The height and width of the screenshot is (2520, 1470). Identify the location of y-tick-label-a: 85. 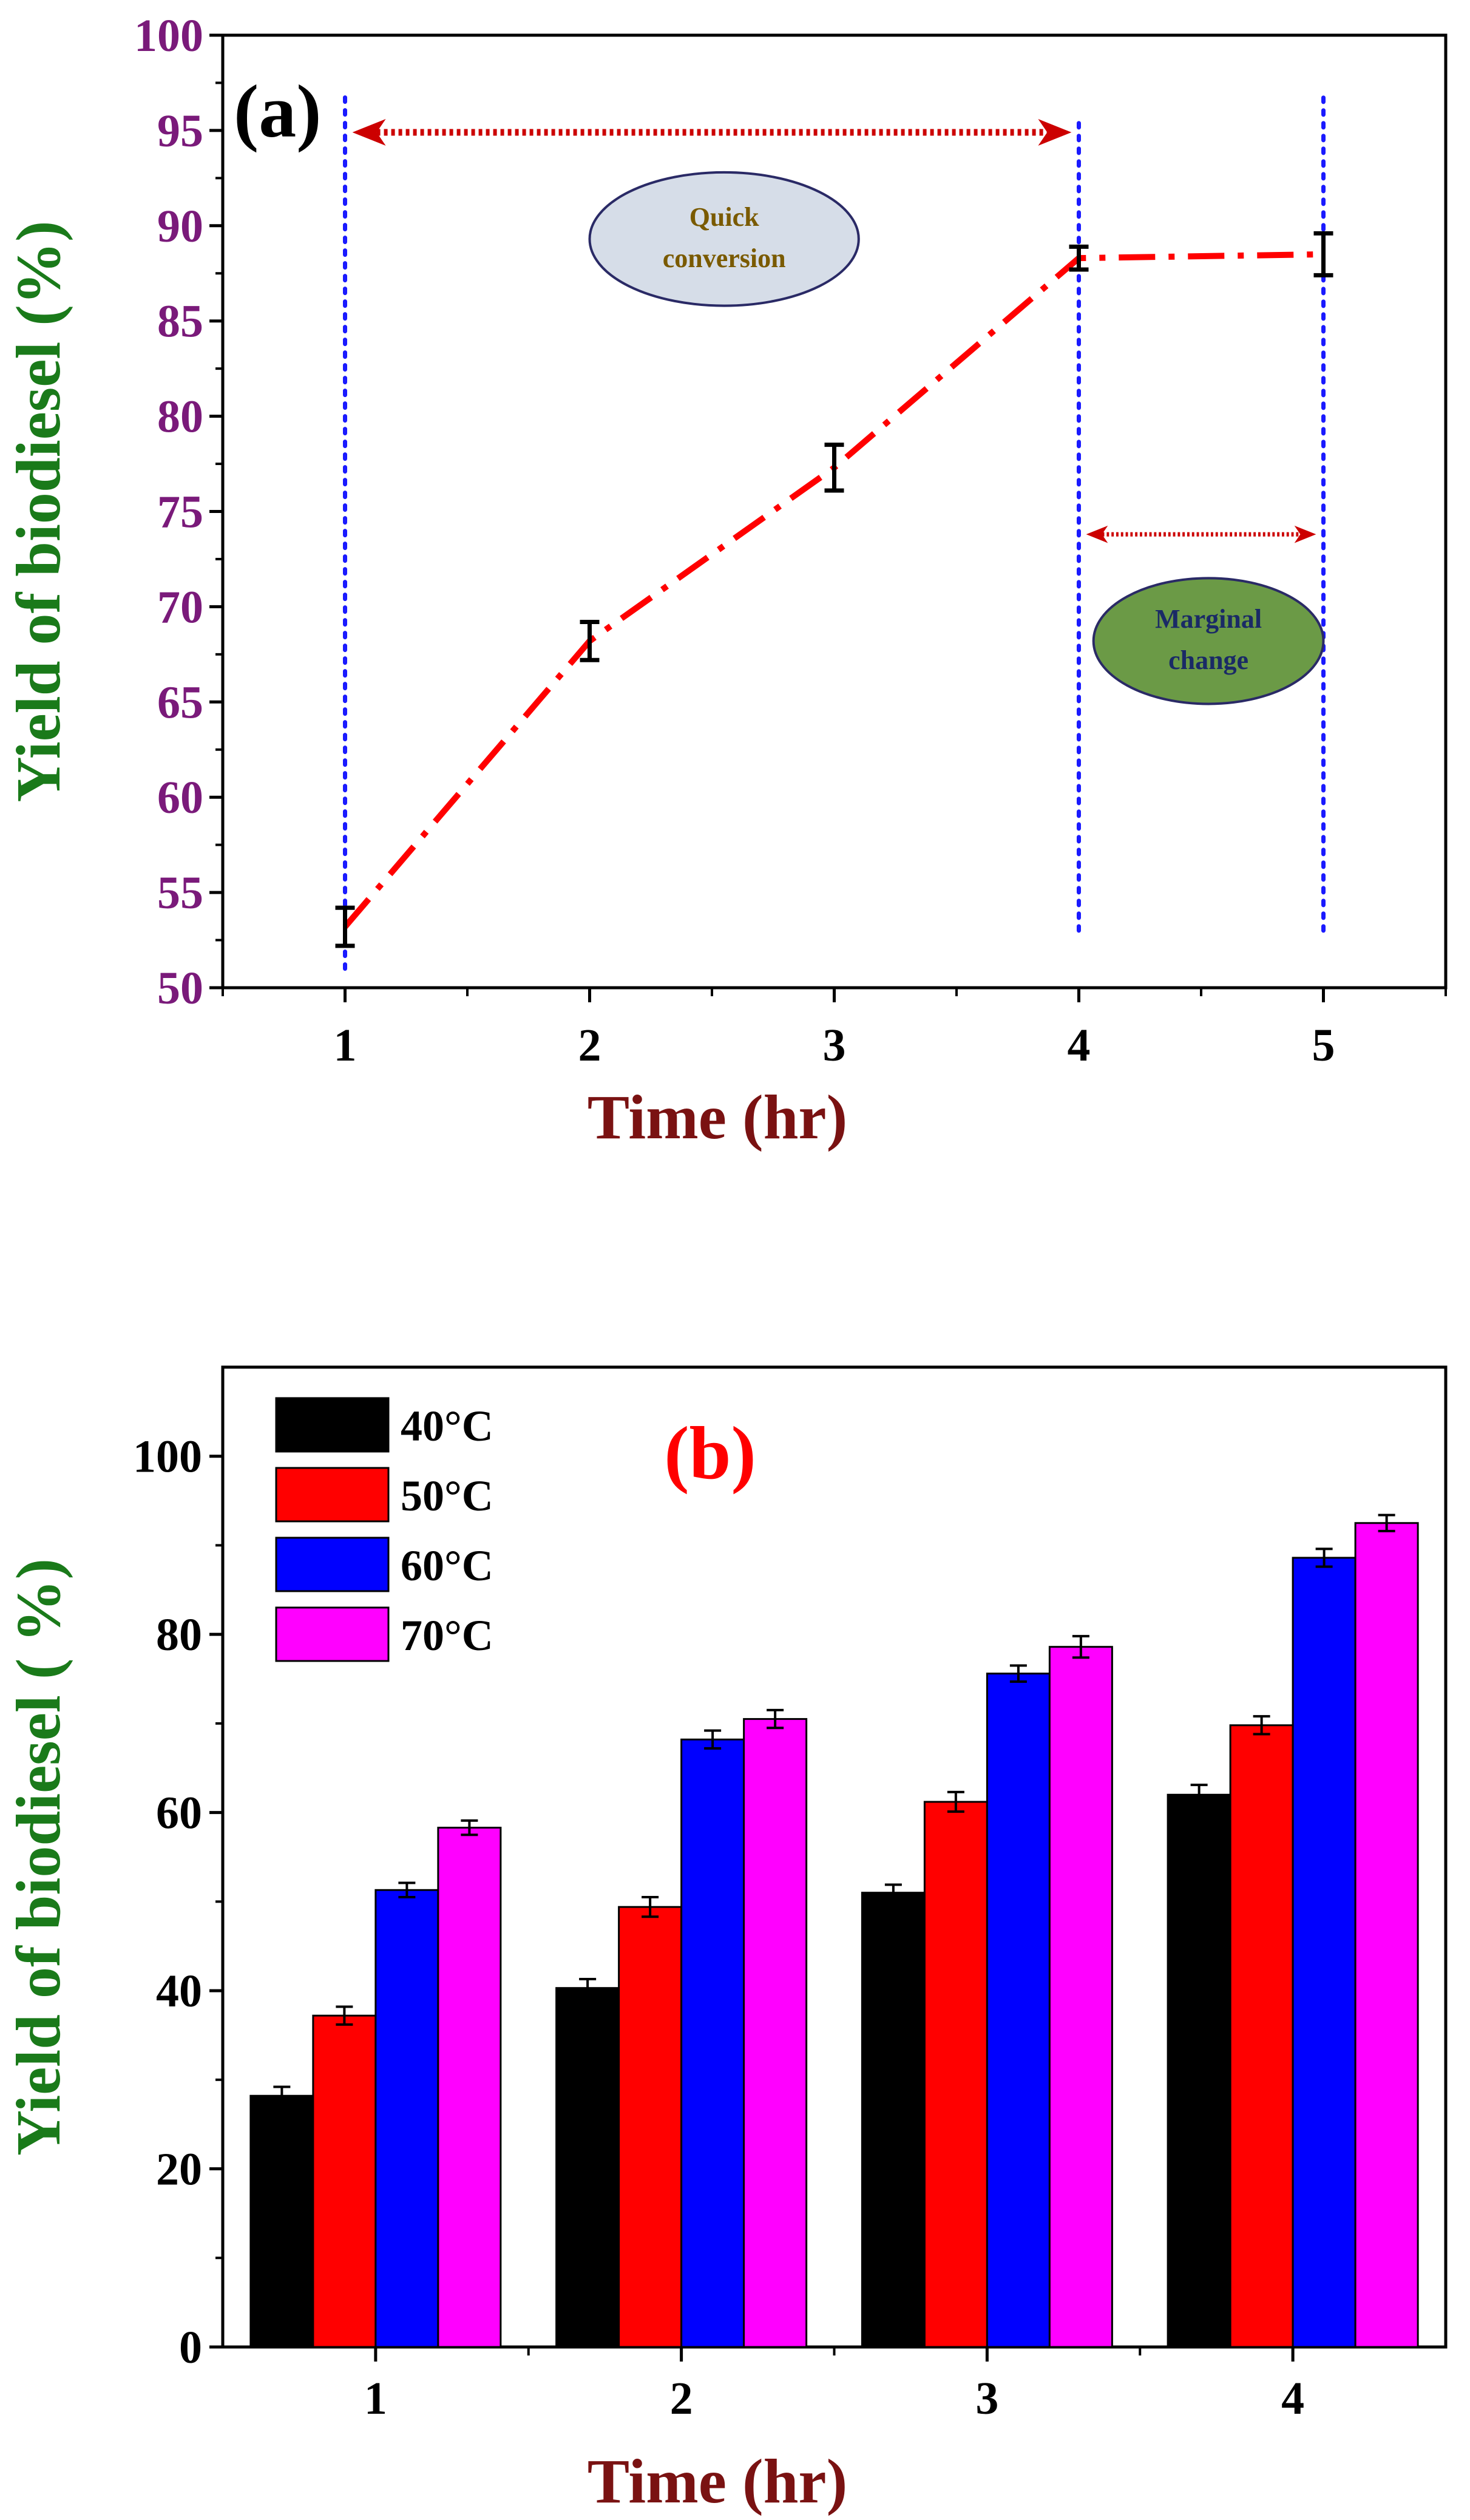
(180, 321).